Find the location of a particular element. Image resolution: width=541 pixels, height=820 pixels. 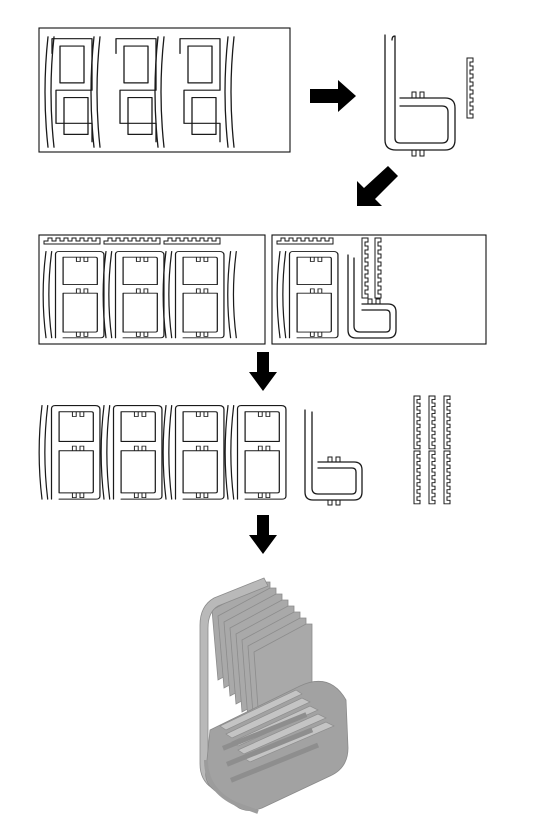

step2-single-rib is located at coordinates (429, 95).